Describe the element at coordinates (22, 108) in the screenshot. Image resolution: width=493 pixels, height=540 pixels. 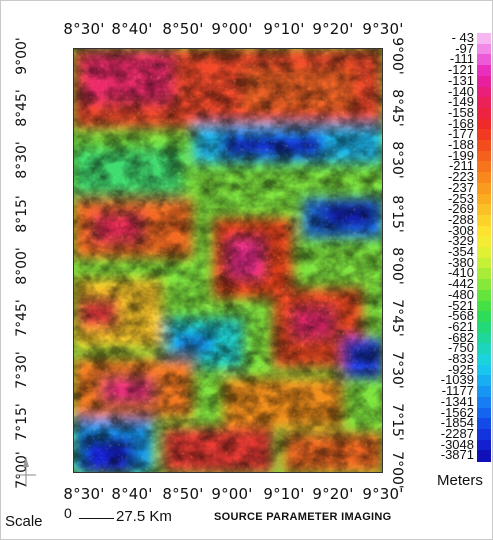
I see `left-tick-label: 8°45'` at that location.